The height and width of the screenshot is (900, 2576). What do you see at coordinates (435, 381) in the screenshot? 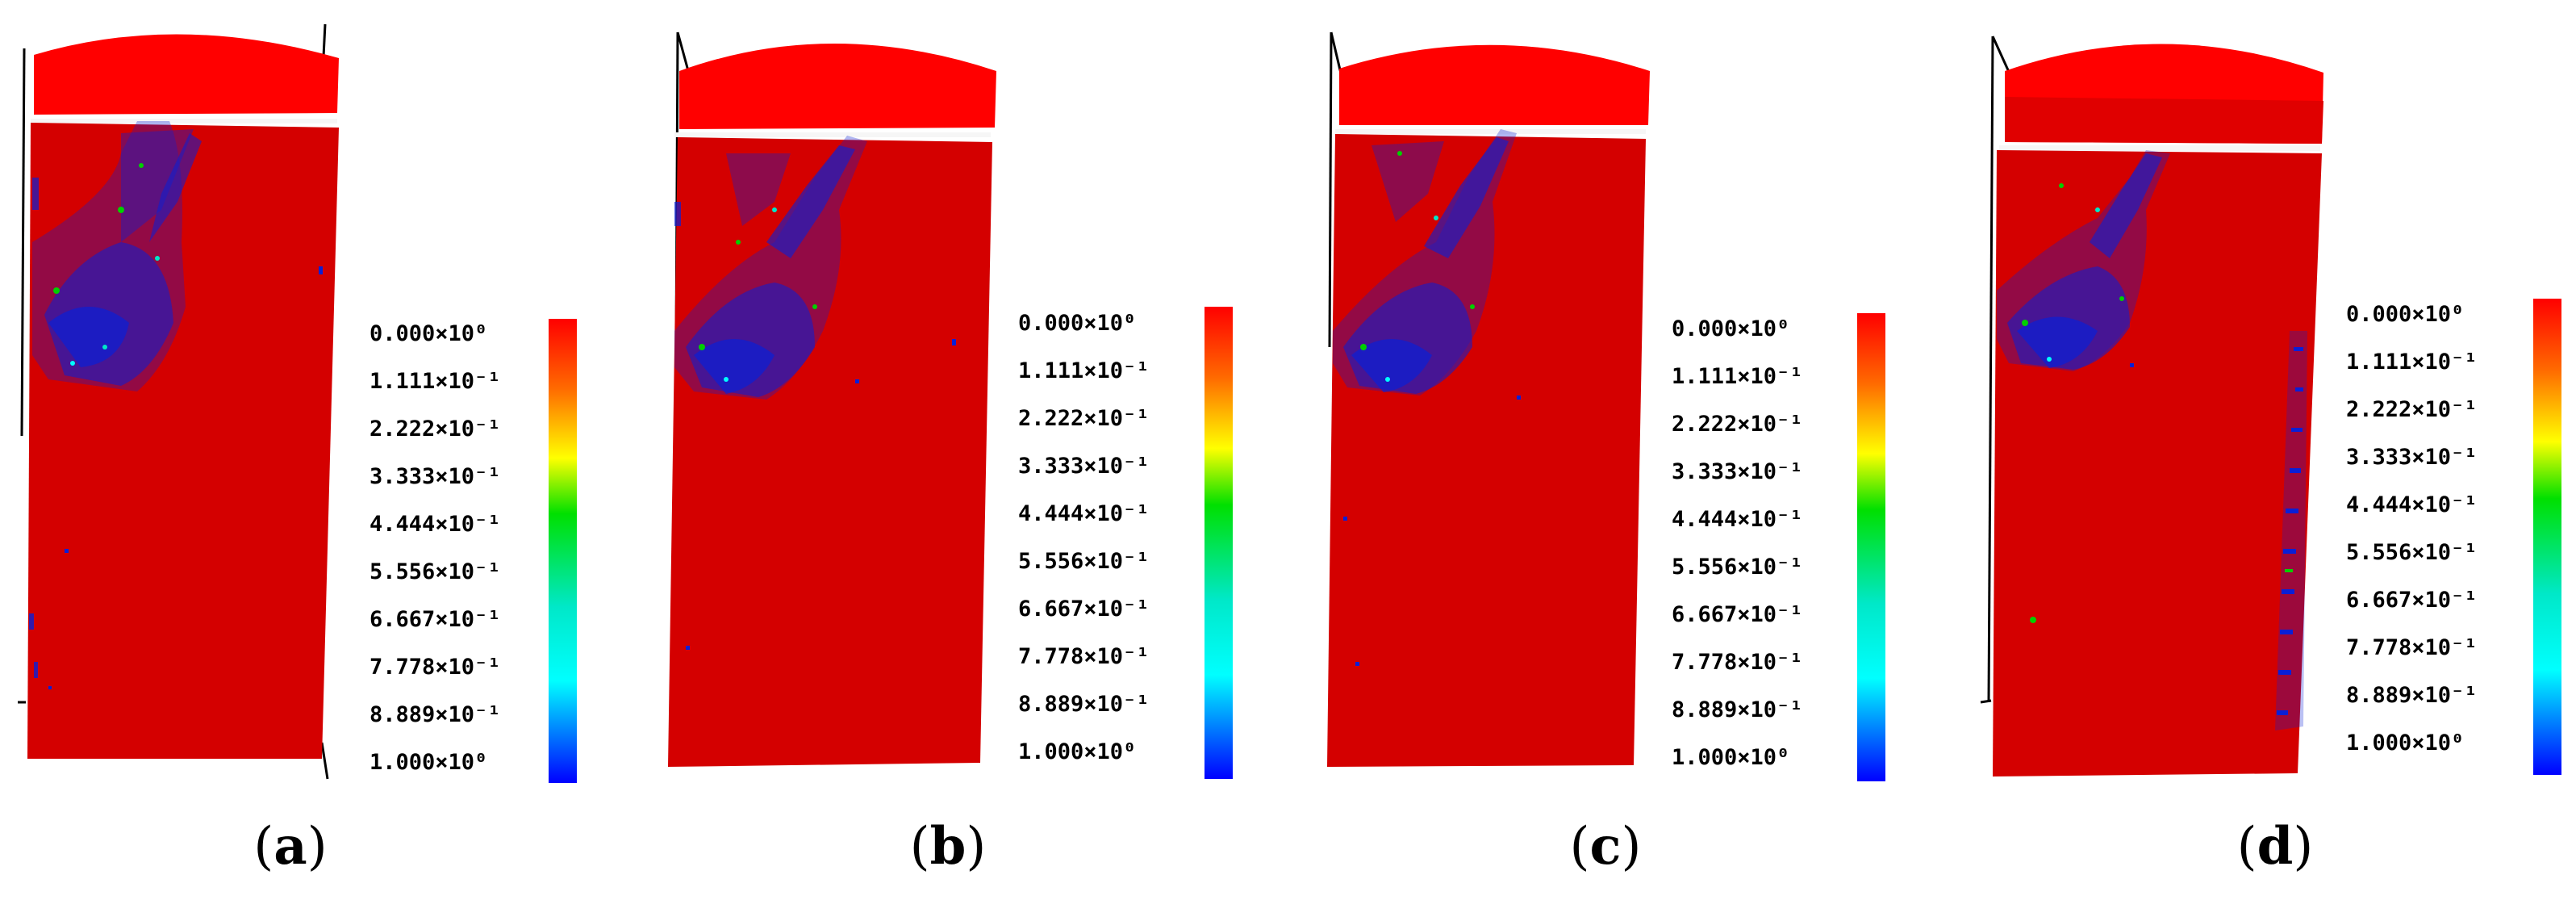
I see `colorbar-label-a-1: 1.111×10⁻¹` at bounding box center [435, 381].